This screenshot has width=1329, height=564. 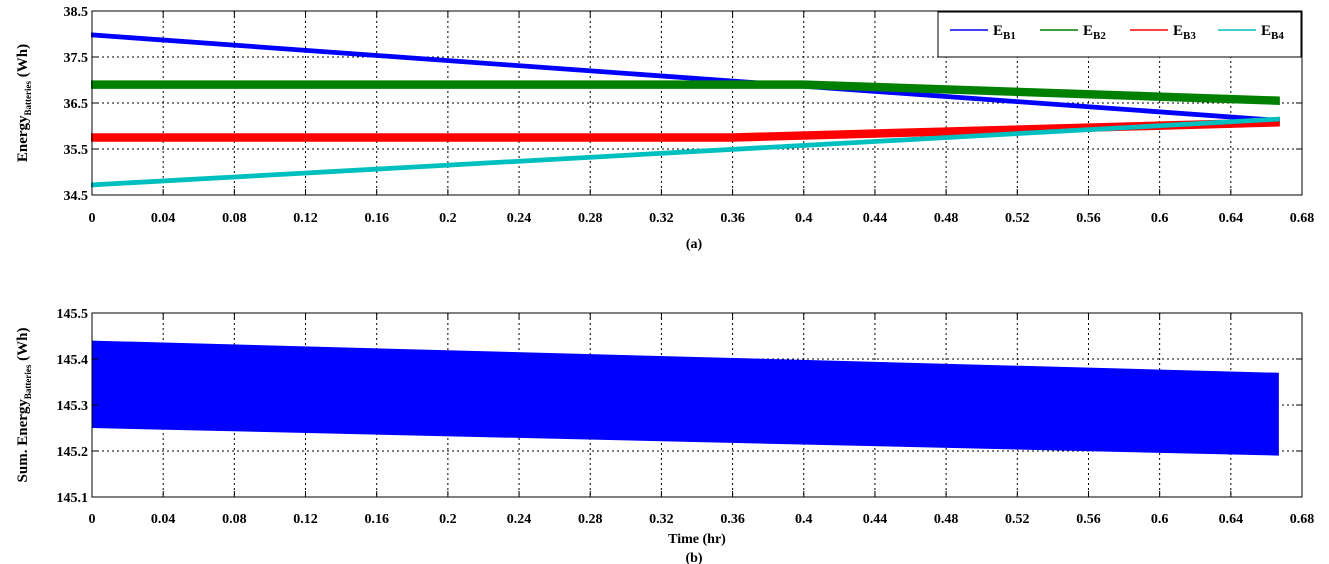 I want to click on panel-label: (b), so click(x=693, y=557).